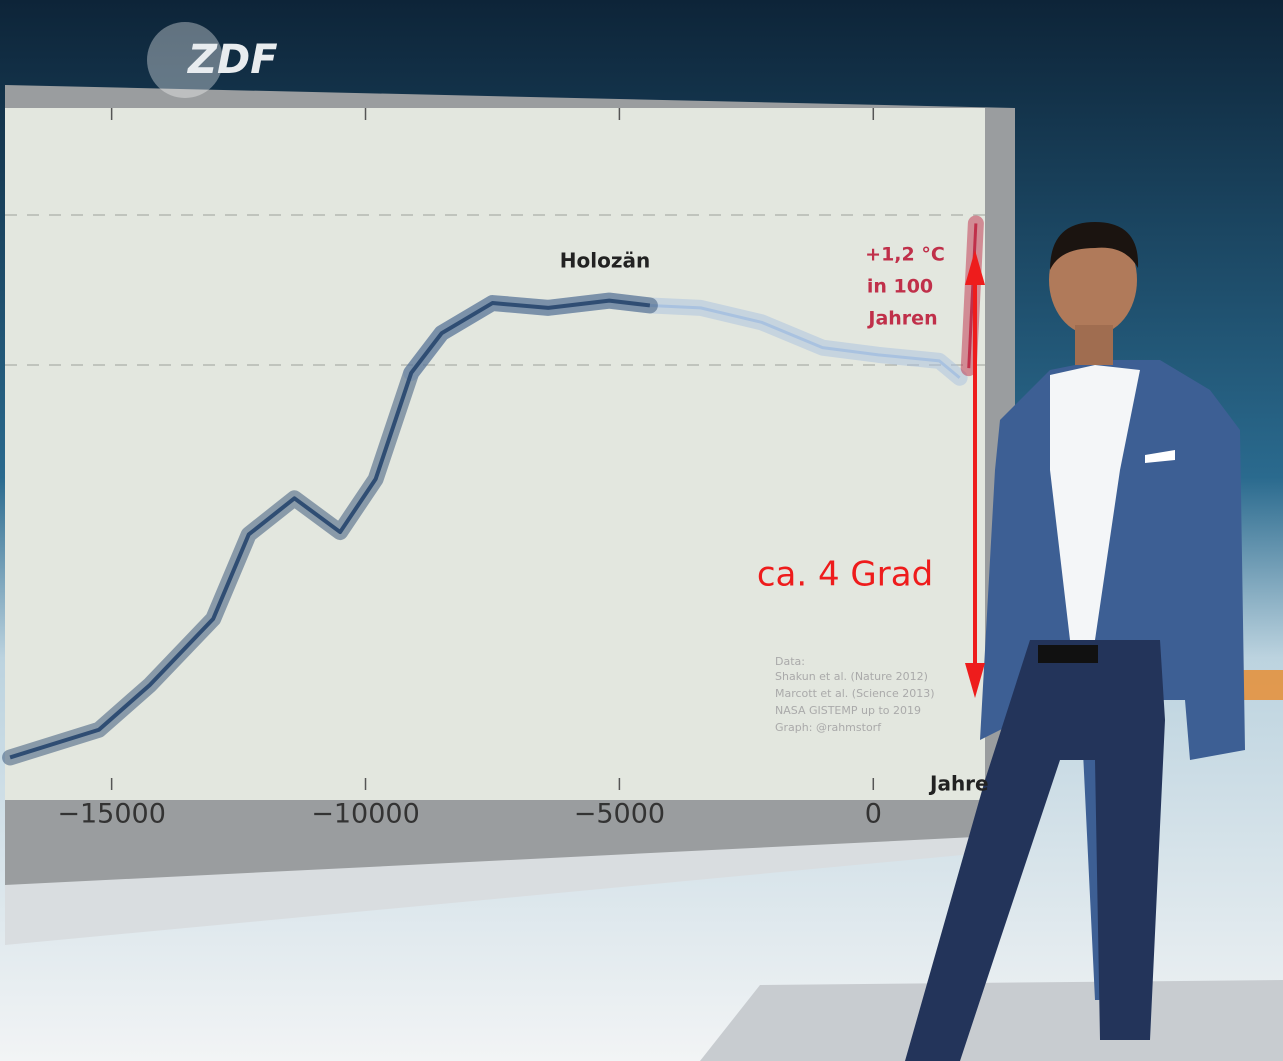 This screenshot has width=1283, height=1061. What do you see at coordinates (848, 710) in the screenshot?
I see `credit: NASA GISTEMP up to 2019` at bounding box center [848, 710].